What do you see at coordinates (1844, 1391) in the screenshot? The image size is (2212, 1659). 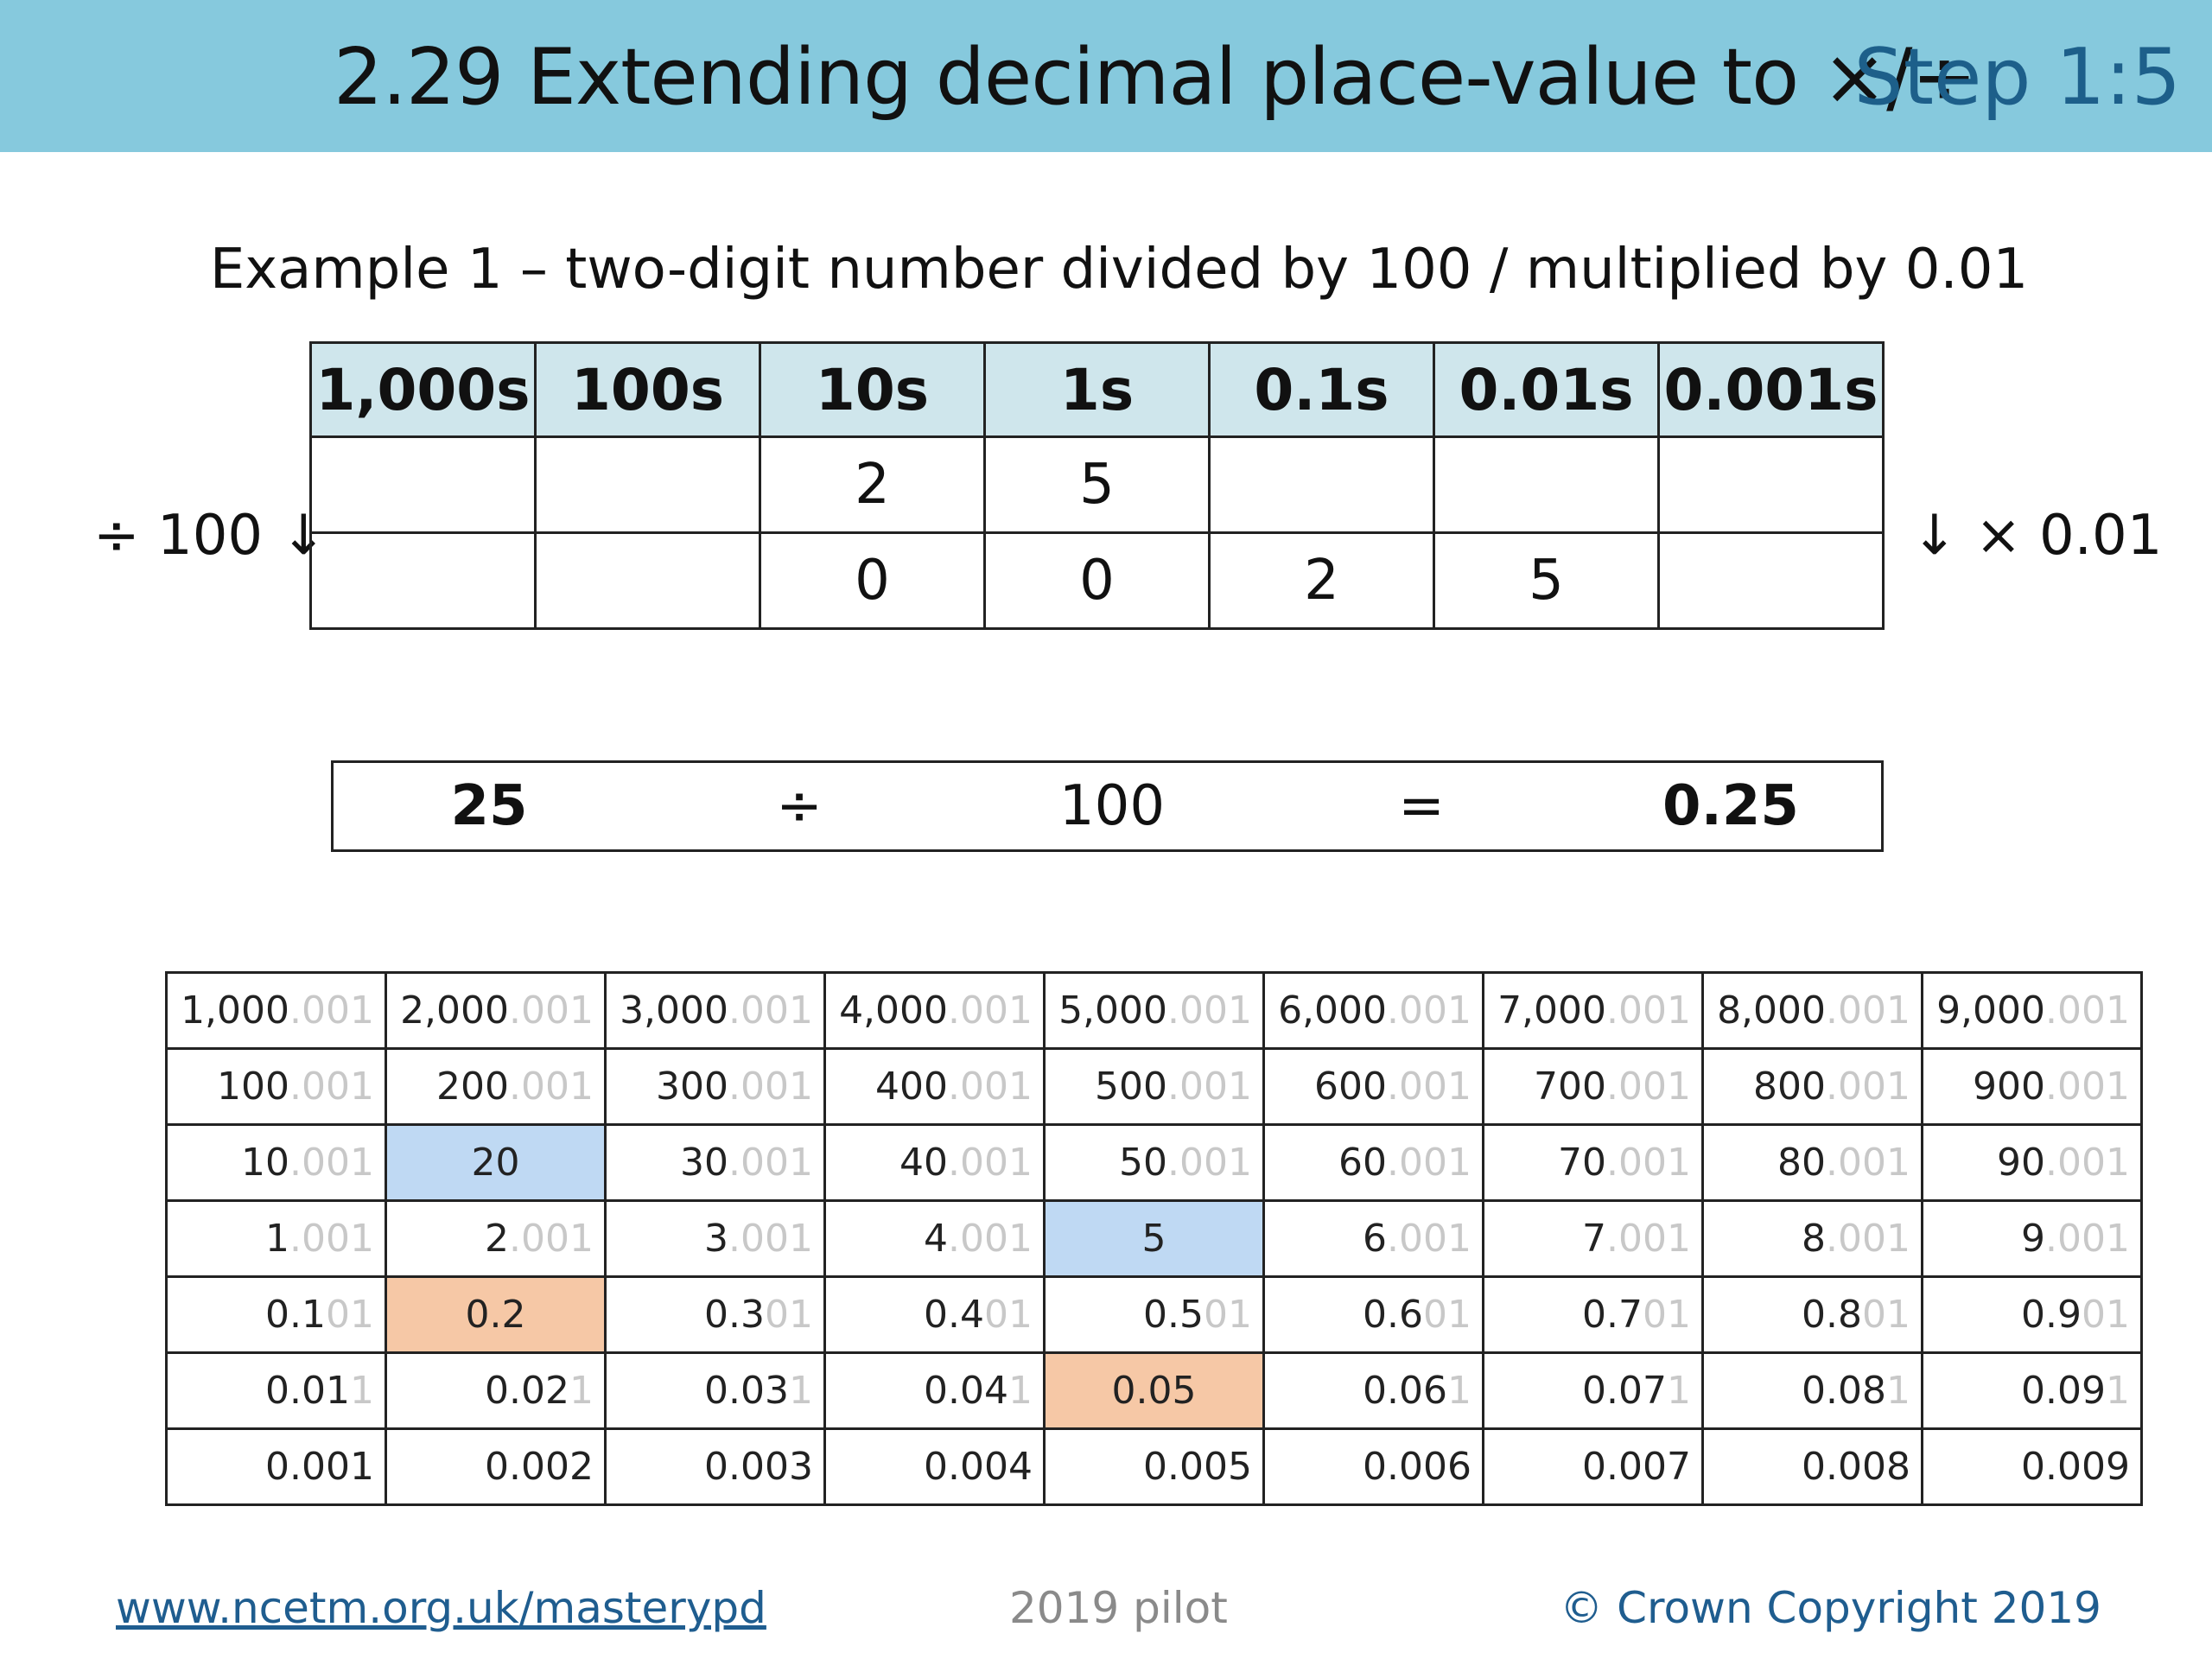 I see `gattegno-value: 0.08` at bounding box center [1844, 1391].